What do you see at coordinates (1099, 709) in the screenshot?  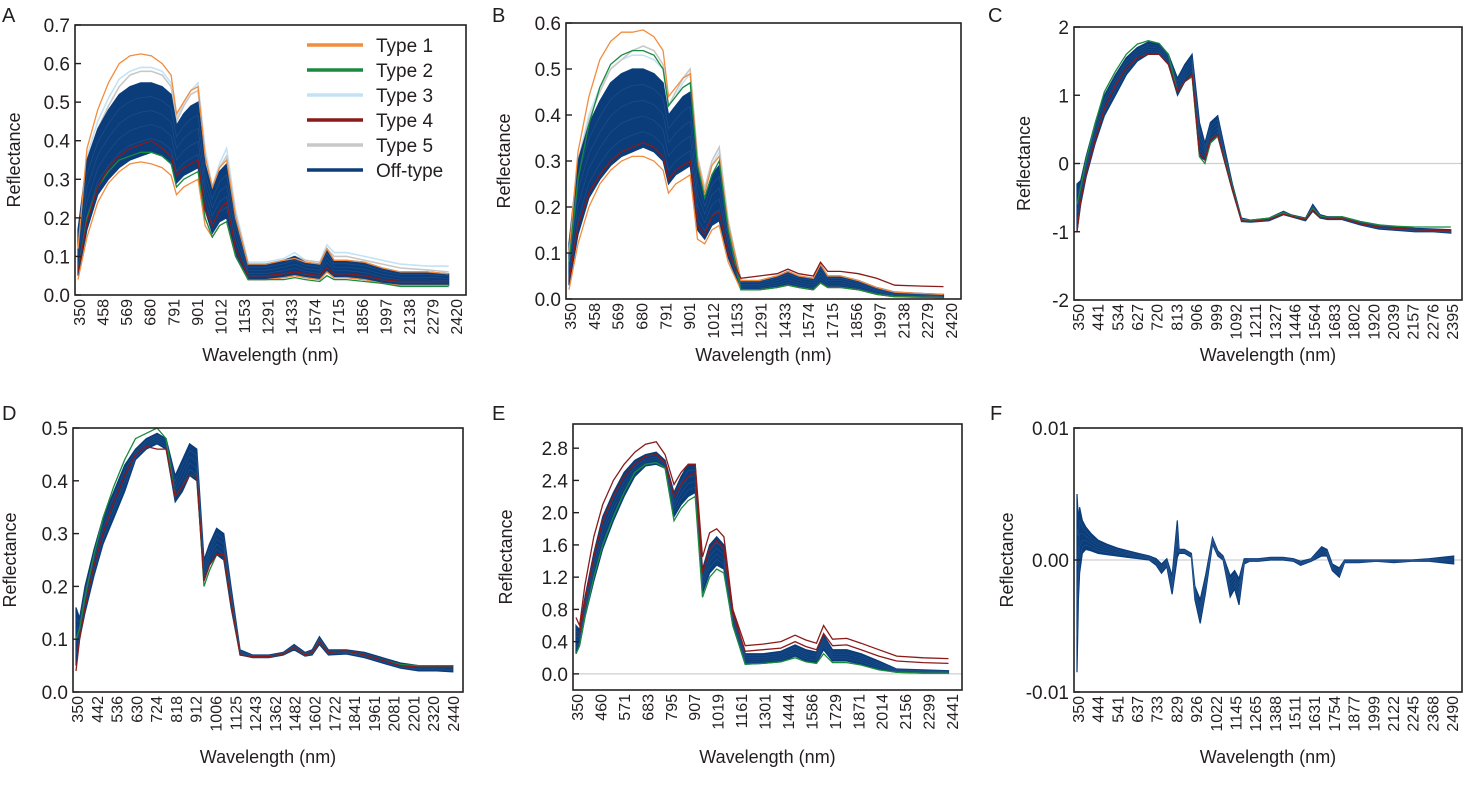 I see `x-tick-label: 444` at bounding box center [1099, 709].